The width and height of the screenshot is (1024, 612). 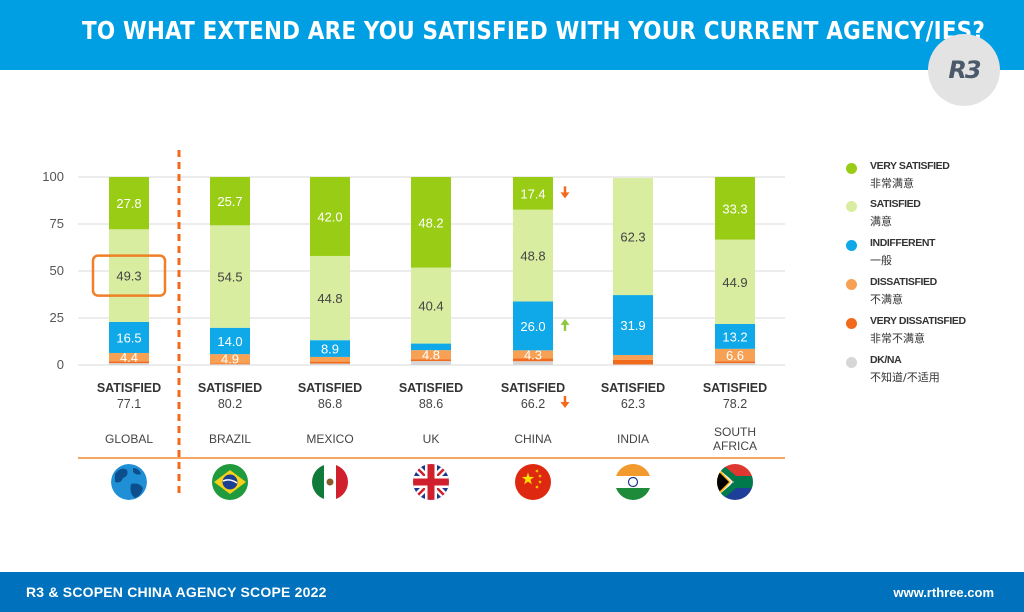 I want to click on data-label: 40.4, so click(x=430, y=306).